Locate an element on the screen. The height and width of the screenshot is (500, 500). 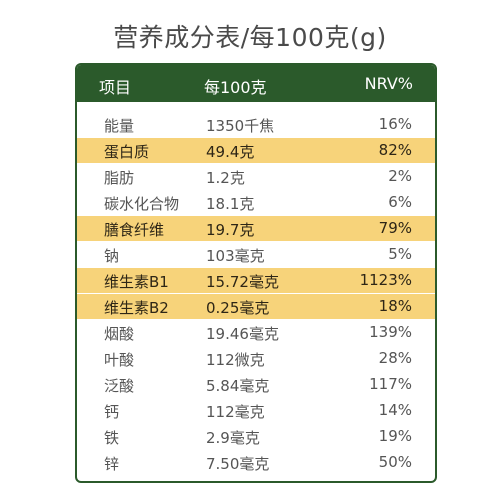
table-row: 能量 1350千焦 16% is located at coordinates (256, 124).